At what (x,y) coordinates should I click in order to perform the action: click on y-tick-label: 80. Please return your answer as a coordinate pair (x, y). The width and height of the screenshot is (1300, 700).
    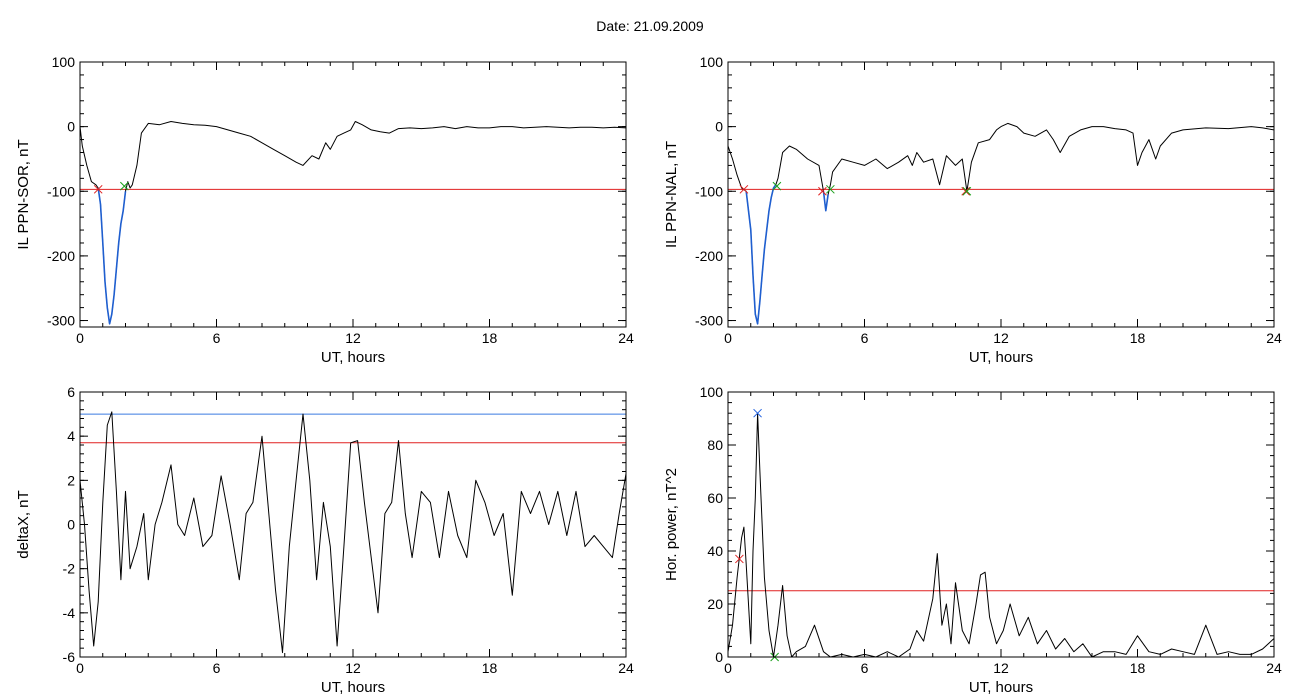
    Looking at the image, I should click on (715, 445).